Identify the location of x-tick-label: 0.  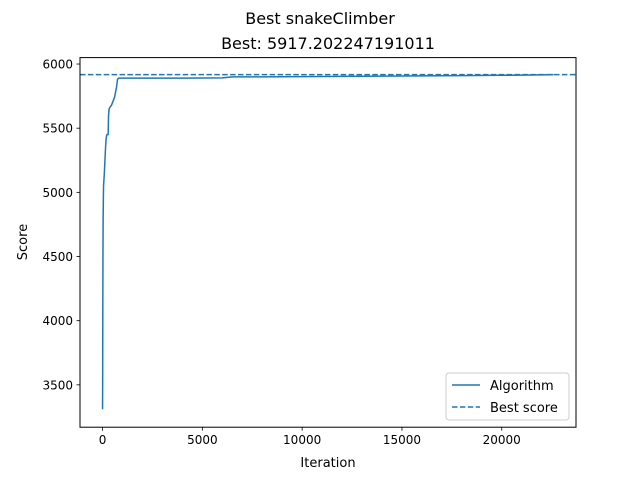
(103, 440).